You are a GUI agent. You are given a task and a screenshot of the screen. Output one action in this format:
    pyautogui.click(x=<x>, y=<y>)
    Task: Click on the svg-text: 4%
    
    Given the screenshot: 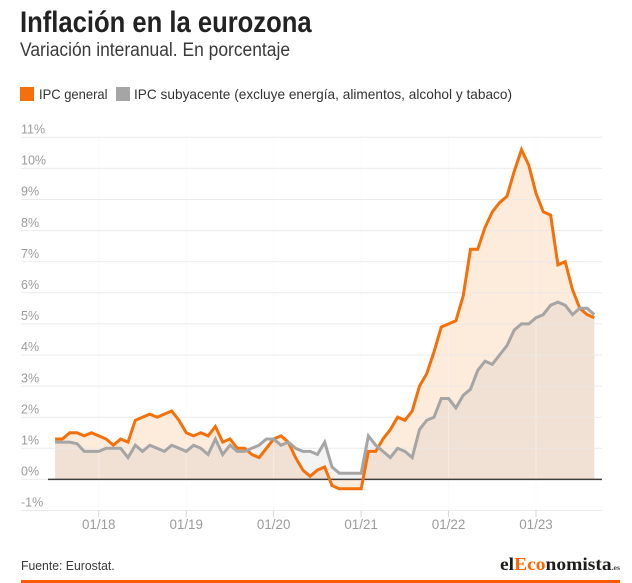 What is the action you would take?
    pyautogui.click(x=30, y=347)
    